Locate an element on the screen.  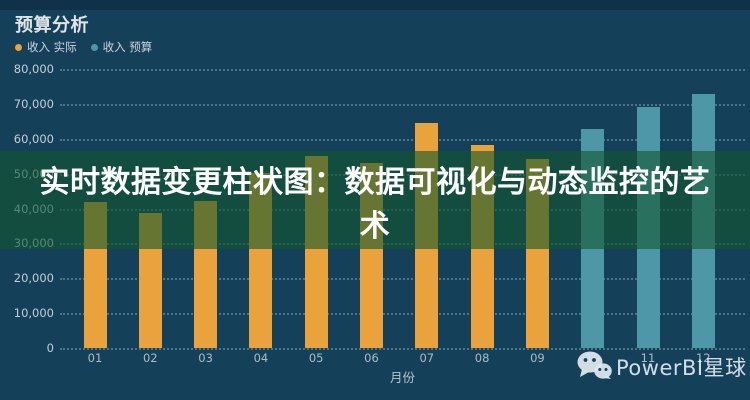
x-axis-label-01: 01 is located at coordinates (95, 358).